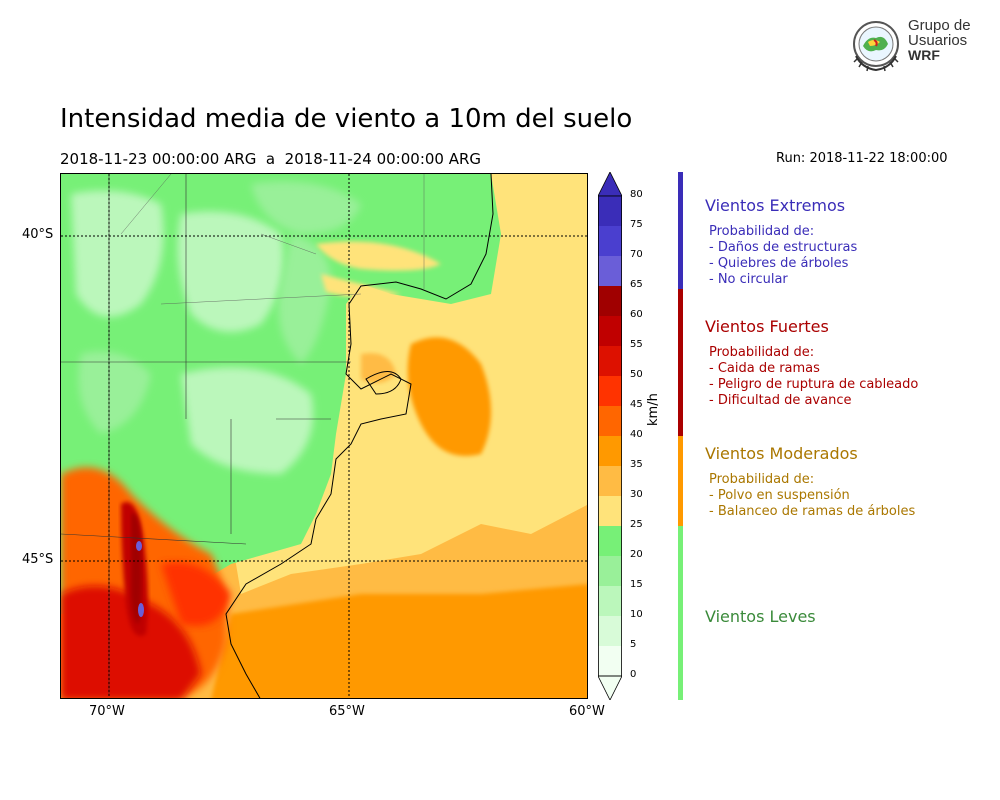 Image resolution: width=1000 pixels, height=800 pixels. Describe the element at coordinates (633, 674) in the screenshot. I see `colorbar-tick-label: 0` at that location.